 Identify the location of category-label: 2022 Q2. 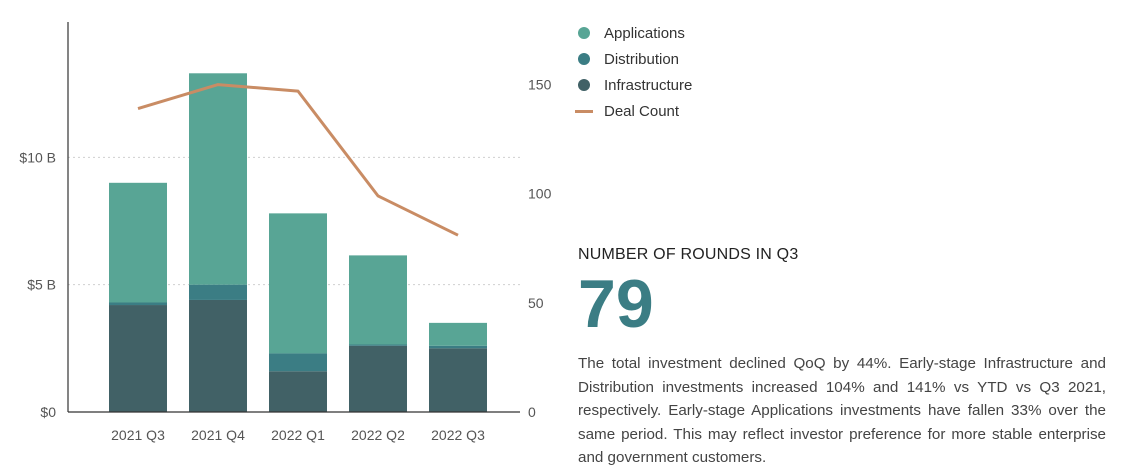
(378, 435).